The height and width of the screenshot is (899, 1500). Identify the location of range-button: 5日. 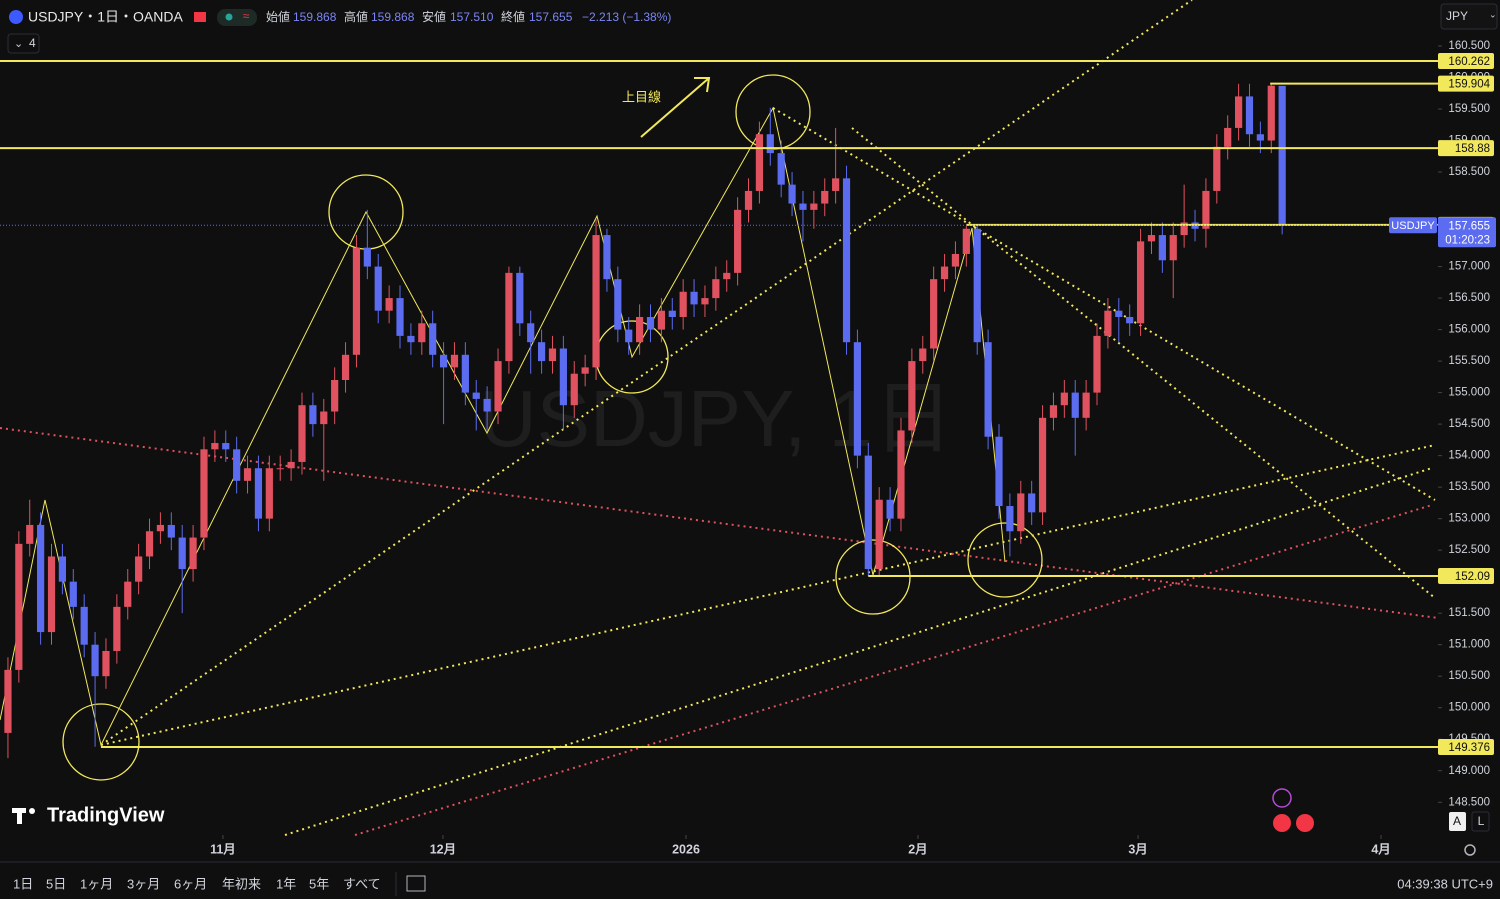
(56, 883).